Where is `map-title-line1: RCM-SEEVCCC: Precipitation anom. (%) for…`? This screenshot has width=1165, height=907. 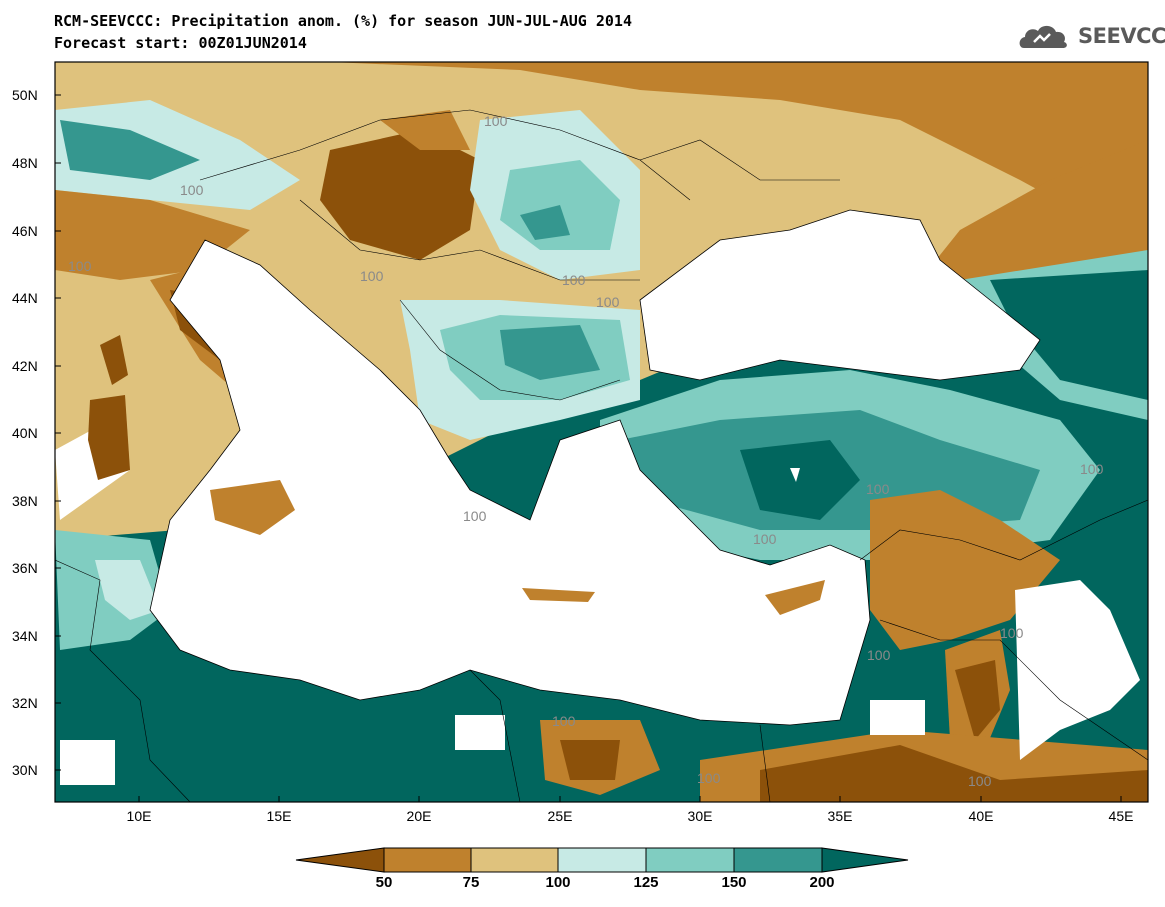 map-title-line1: RCM-SEEVCCC: Precipitation anom. (%) for… is located at coordinates (343, 21).